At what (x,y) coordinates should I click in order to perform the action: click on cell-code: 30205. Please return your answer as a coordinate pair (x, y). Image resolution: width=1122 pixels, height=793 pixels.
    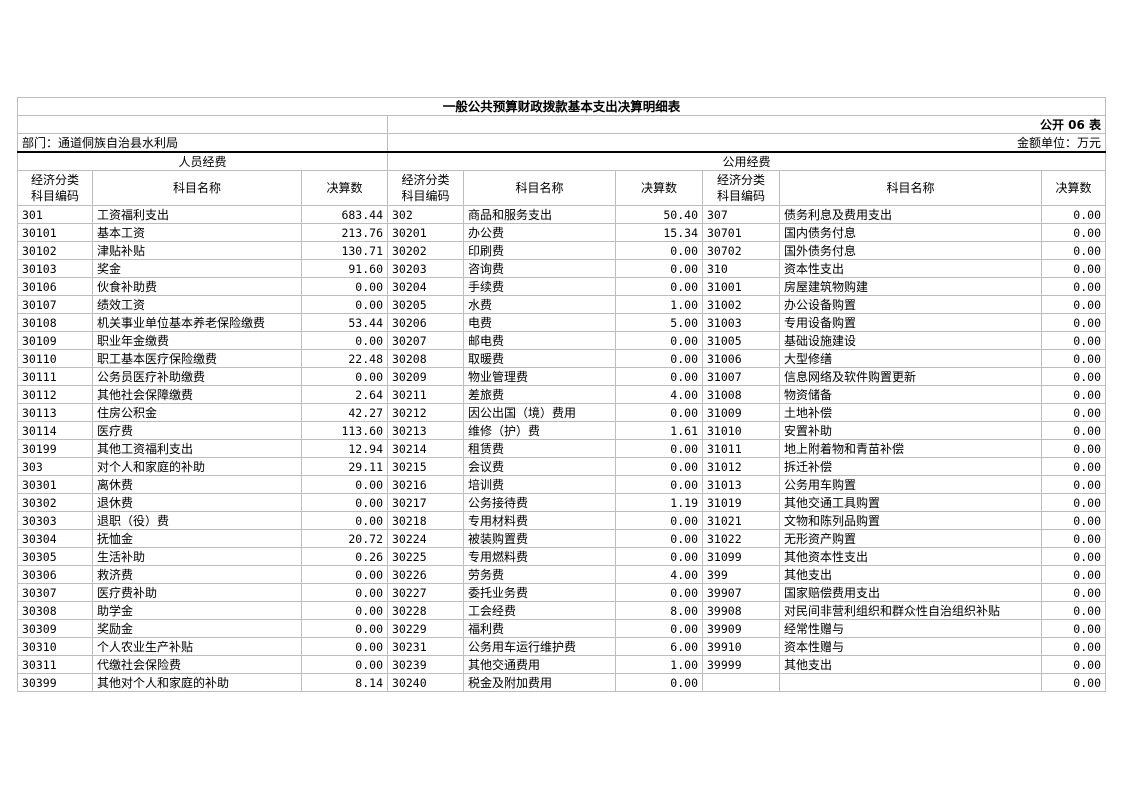
    Looking at the image, I should click on (425, 304).